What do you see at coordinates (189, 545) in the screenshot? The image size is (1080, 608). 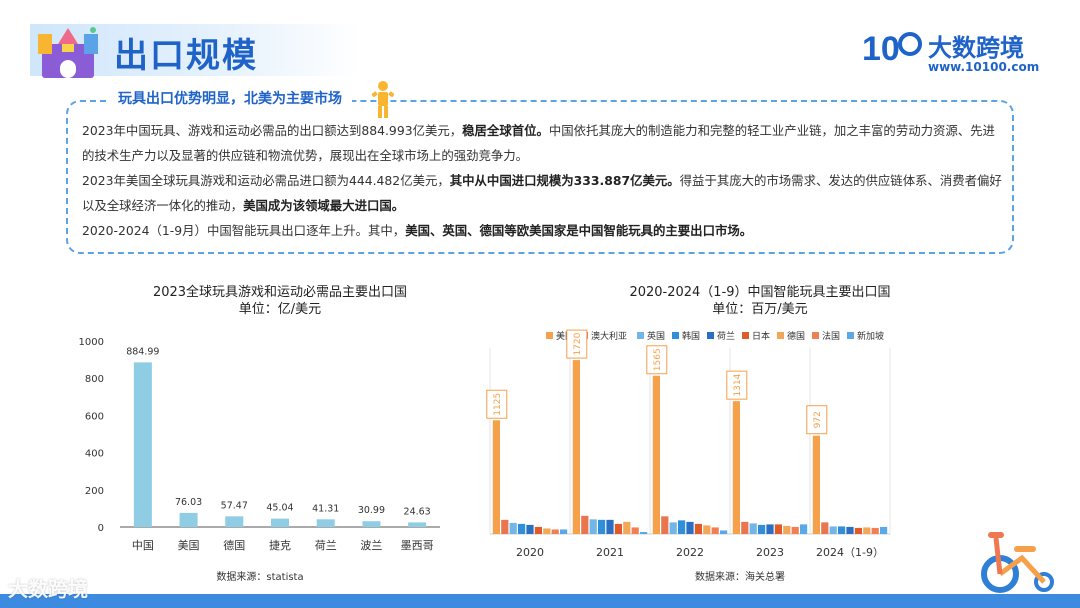 I see `chart1-category-label: 美国` at bounding box center [189, 545].